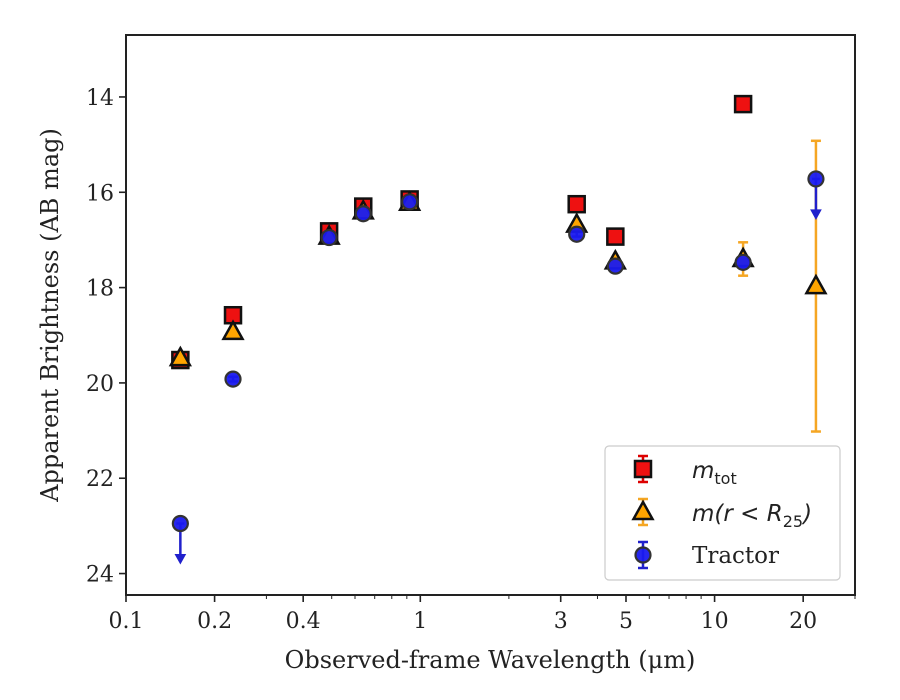 This screenshot has width=900, height=700. Describe the element at coordinates (100, 575) in the screenshot. I see `y-tick-label: 24` at that location.